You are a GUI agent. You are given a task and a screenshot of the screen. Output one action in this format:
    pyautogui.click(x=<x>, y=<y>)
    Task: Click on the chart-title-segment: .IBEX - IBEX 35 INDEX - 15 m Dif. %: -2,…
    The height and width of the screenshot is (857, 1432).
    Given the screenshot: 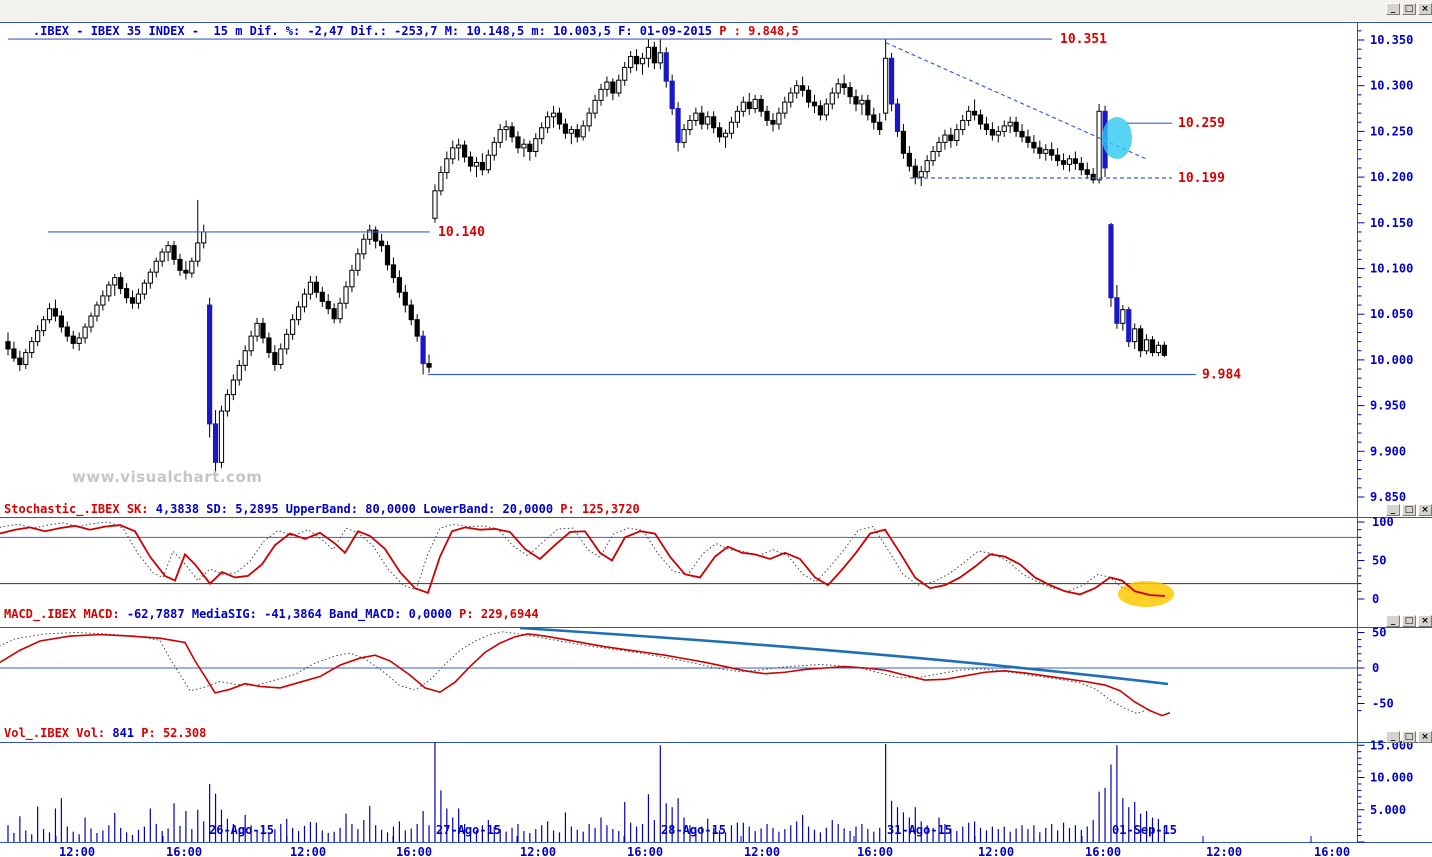 What is the action you would take?
    pyautogui.click(x=376, y=31)
    